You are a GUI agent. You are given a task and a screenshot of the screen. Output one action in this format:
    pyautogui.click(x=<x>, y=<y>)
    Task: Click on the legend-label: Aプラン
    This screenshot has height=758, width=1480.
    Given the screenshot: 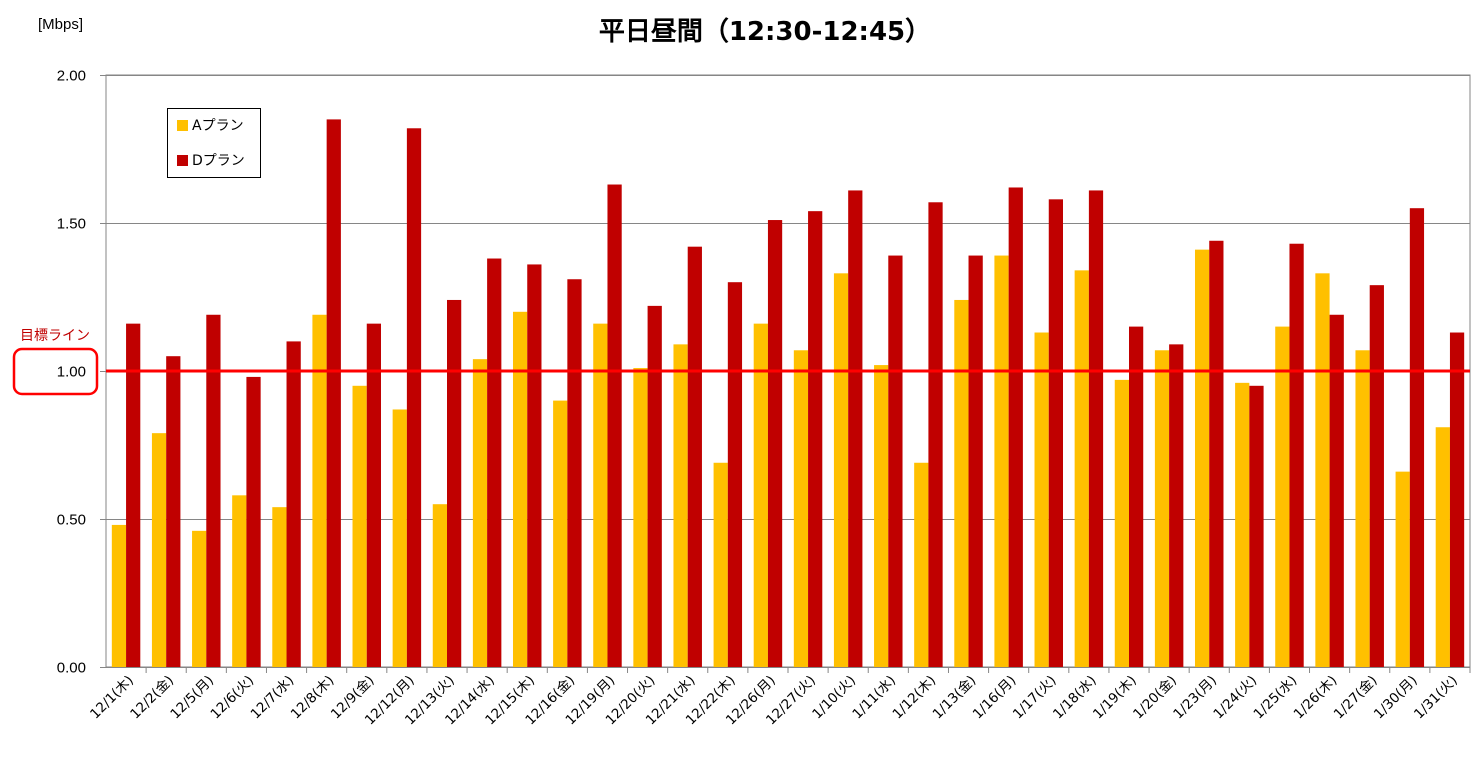 What is the action you would take?
    pyautogui.click(x=218, y=126)
    